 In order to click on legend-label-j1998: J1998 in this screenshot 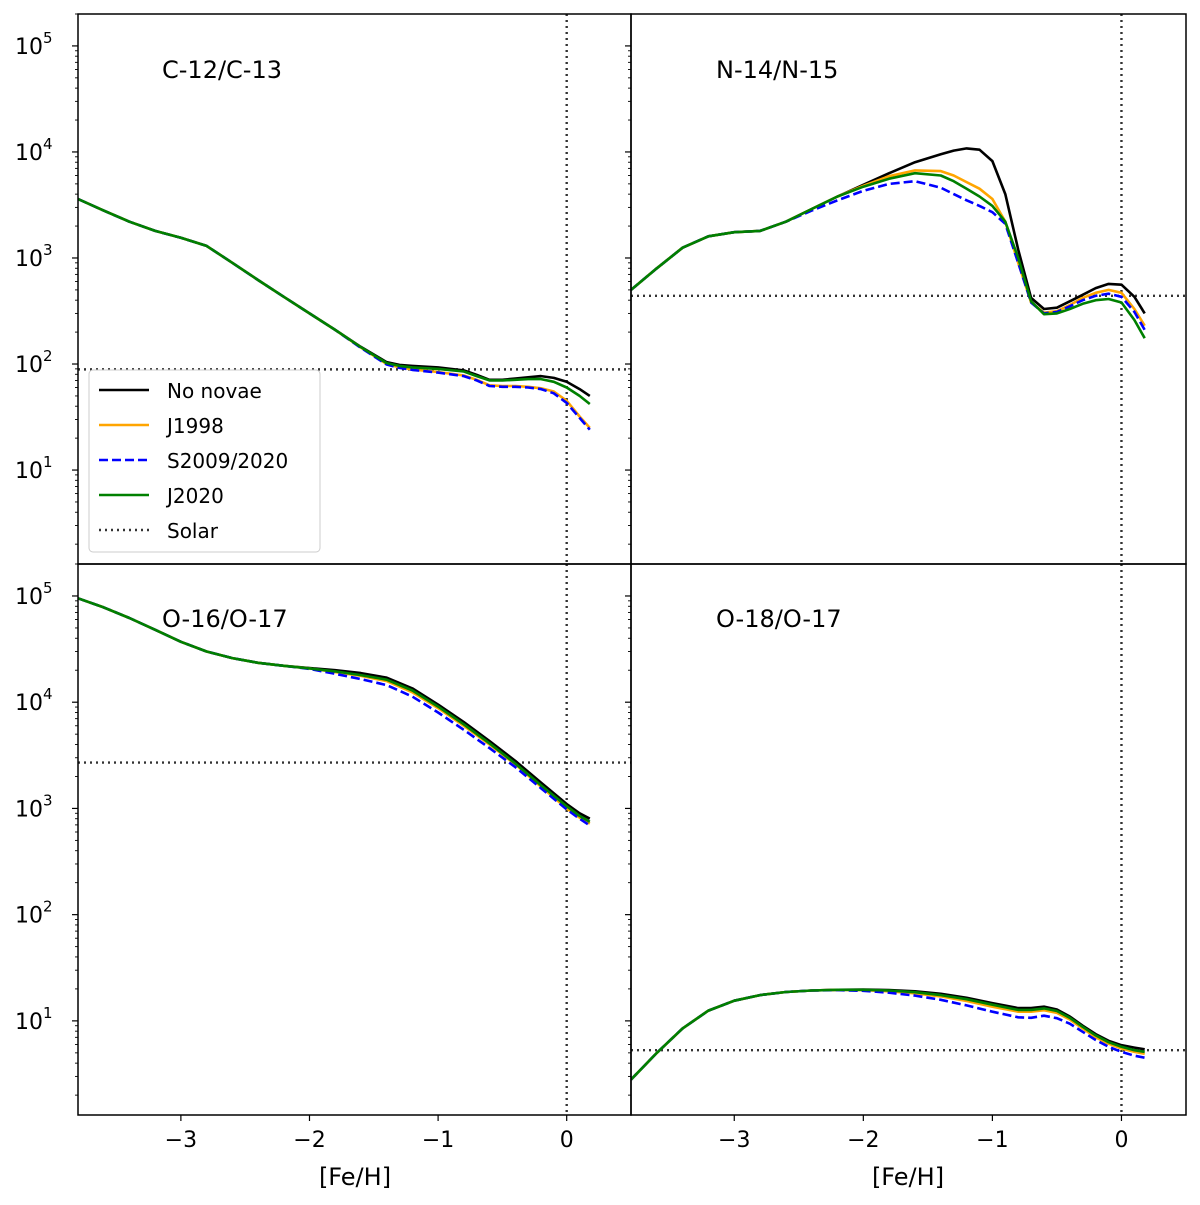, I will do `click(194, 426)`.